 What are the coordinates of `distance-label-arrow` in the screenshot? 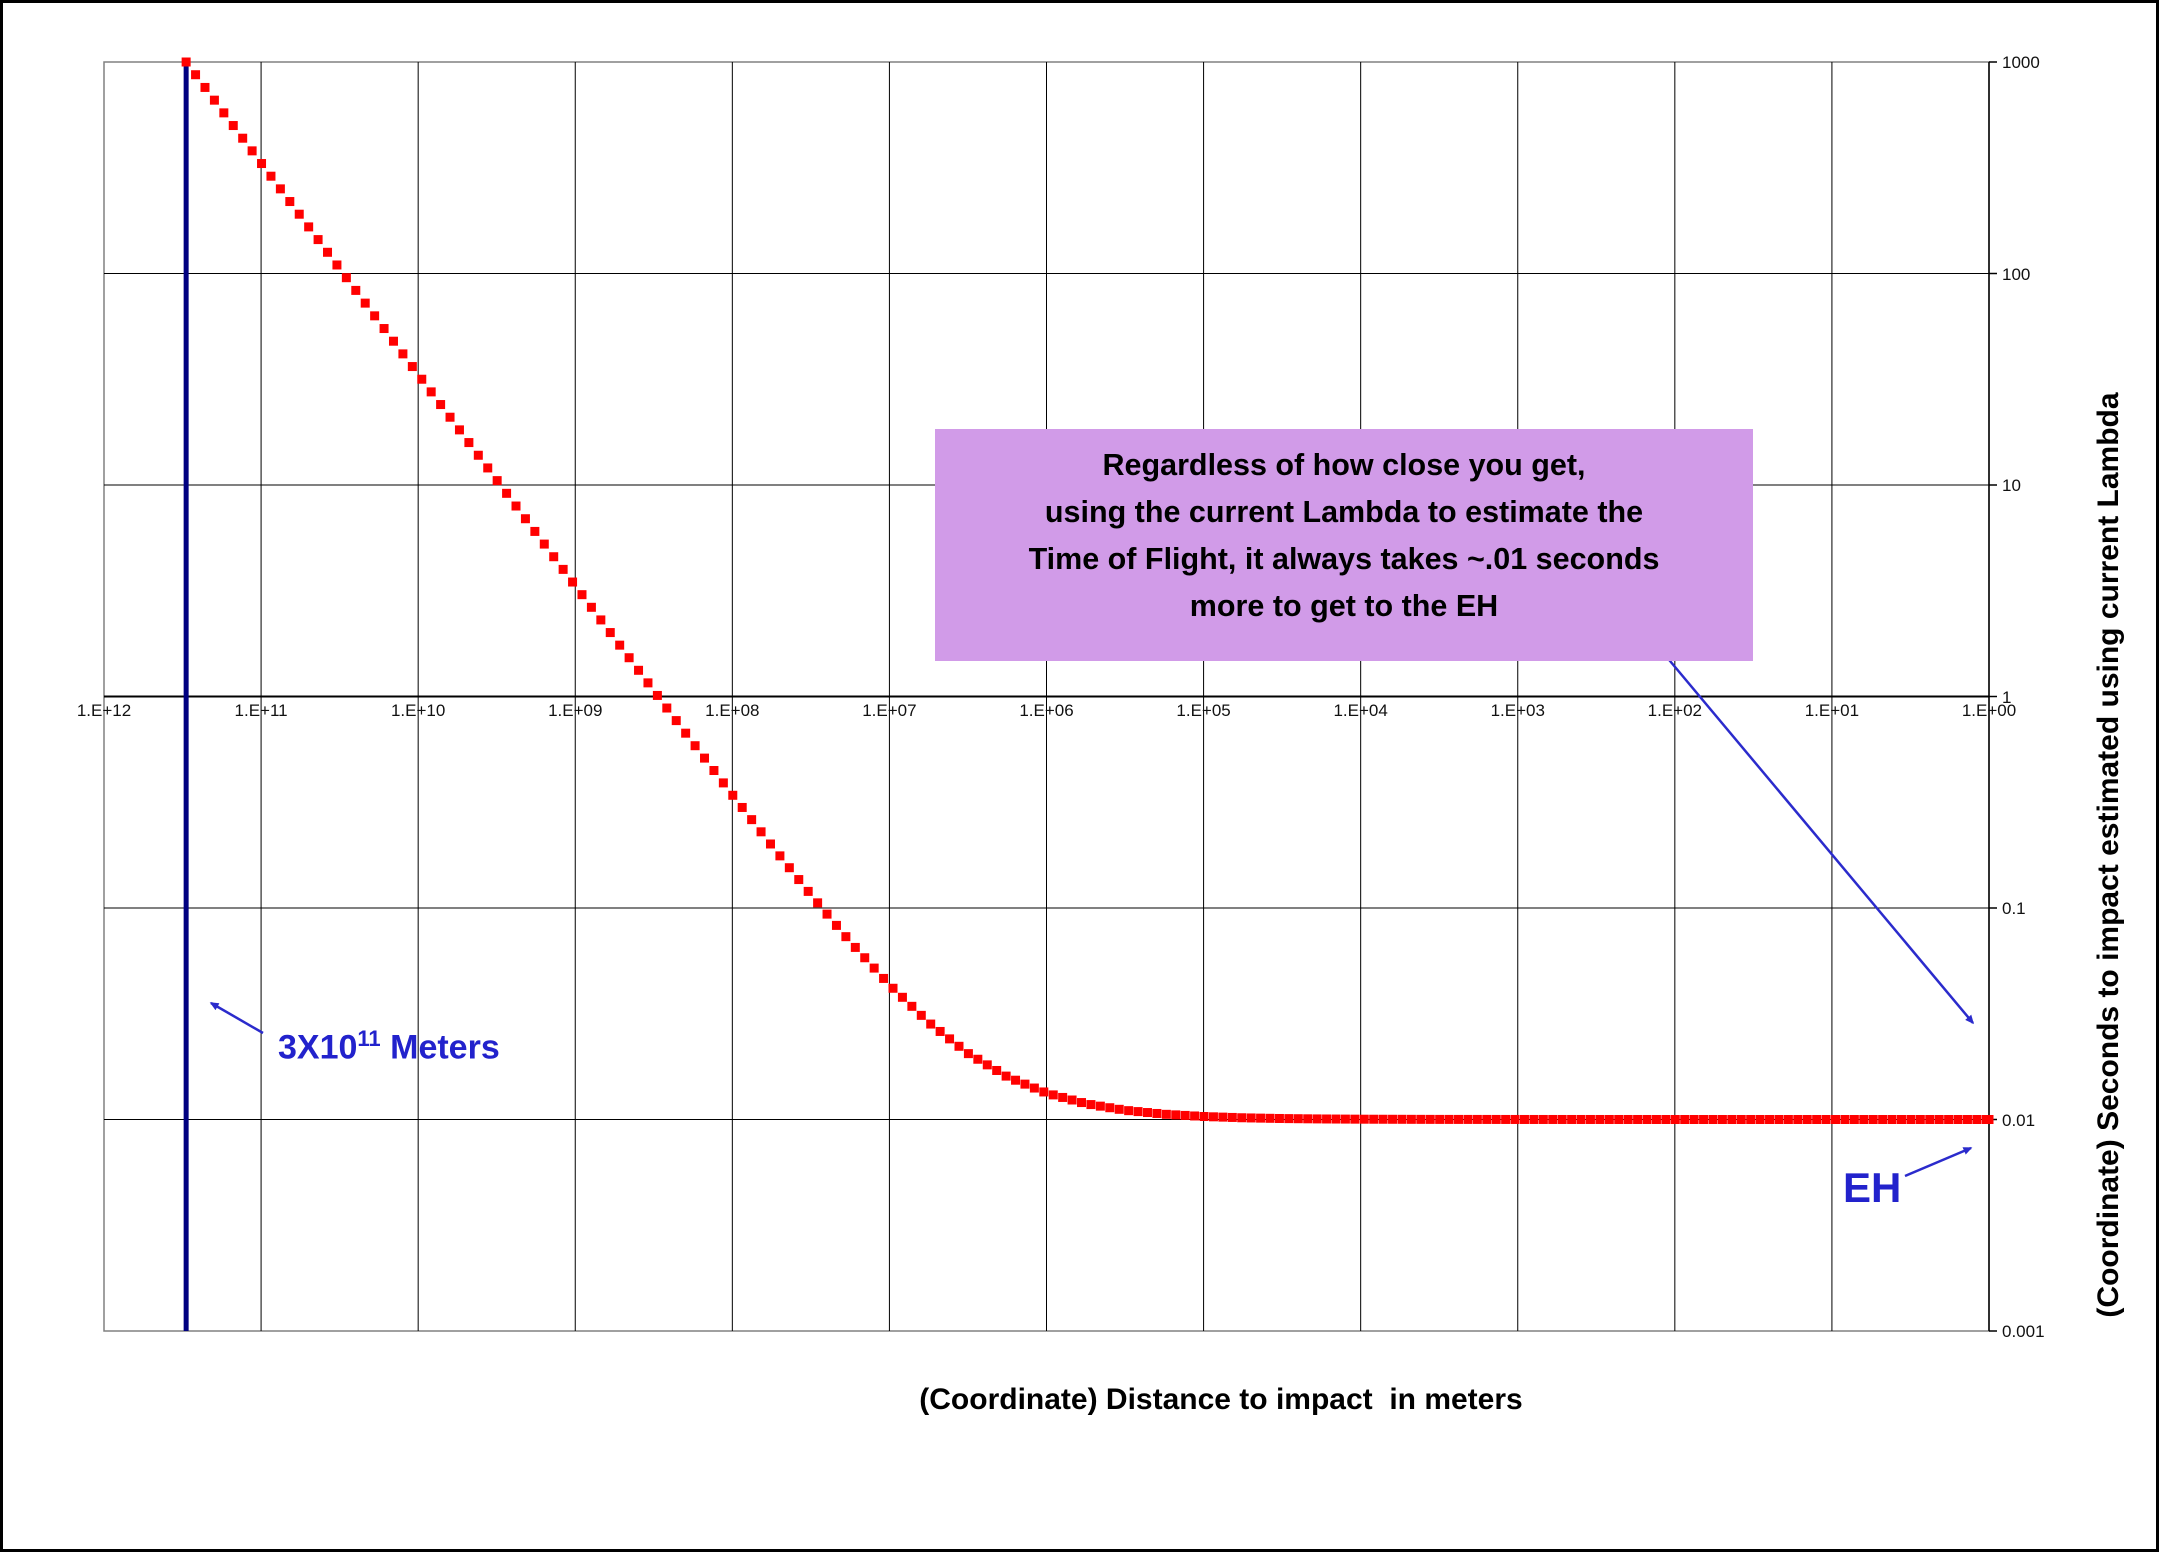 It's located at (236, 1018).